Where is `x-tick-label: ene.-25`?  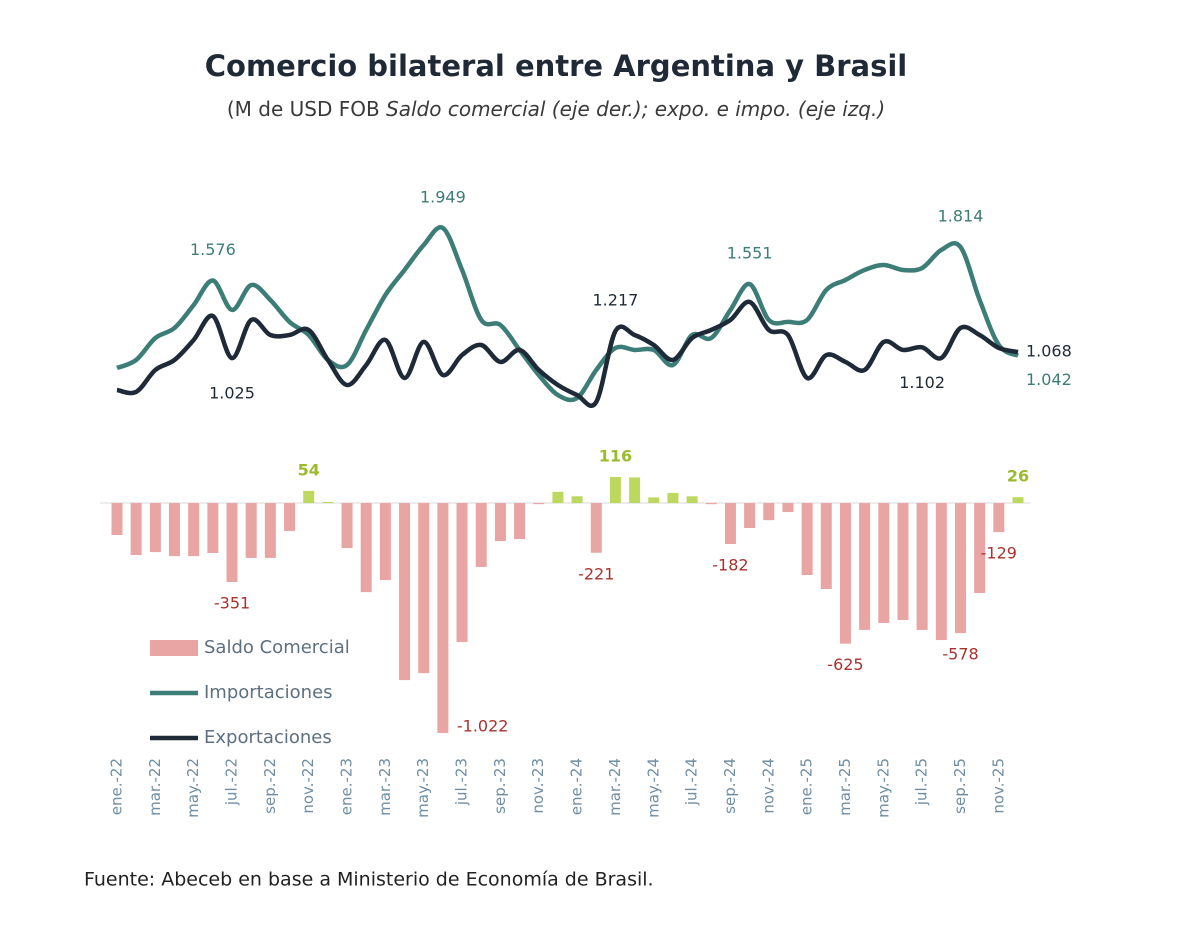
x-tick-label: ene.-25 is located at coordinates (807, 786).